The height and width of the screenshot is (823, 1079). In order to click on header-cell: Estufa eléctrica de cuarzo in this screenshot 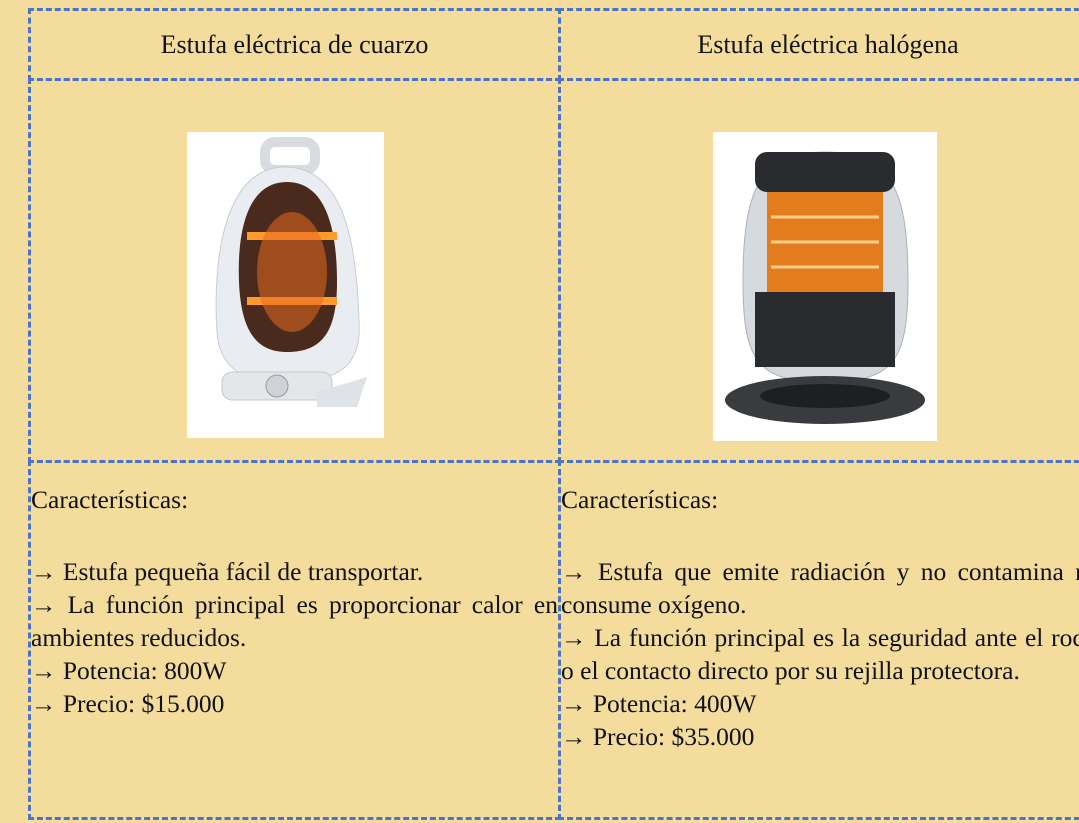, I will do `click(294, 44)`.